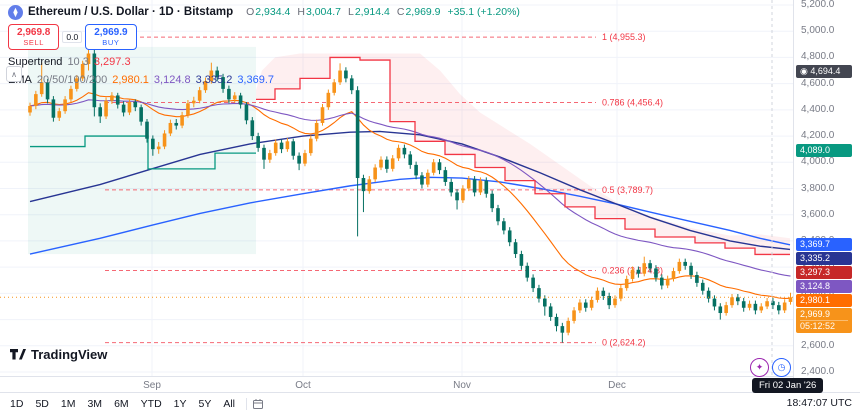 The height and width of the screenshot is (414, 860). I want to click on range-button-ytd: YTD, so click(151, 404).